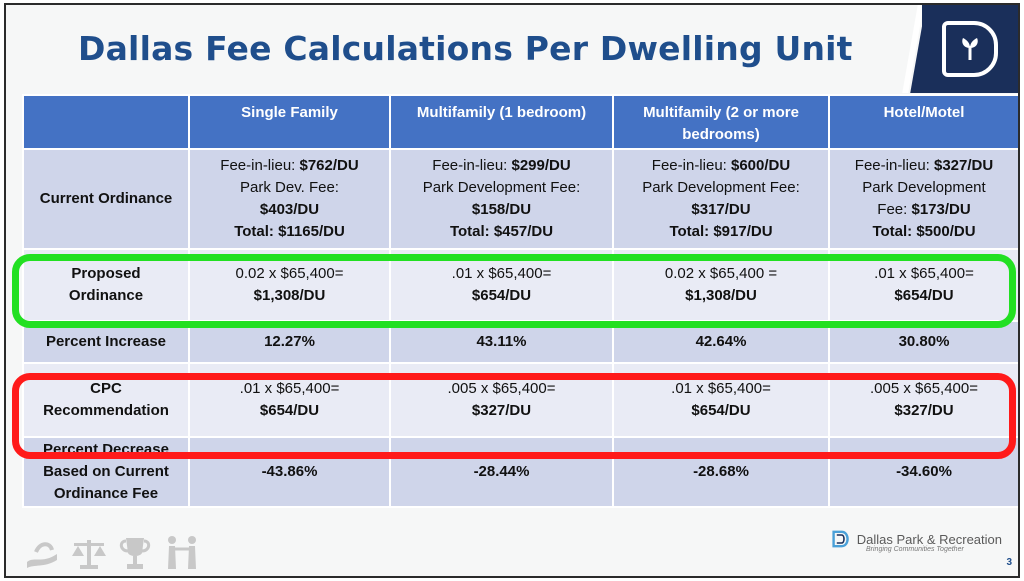 This screenshot has height=581, width=1024. Describe the element at coordinates (289, 187) in the screenshot. I see `park-dev-label: Park Dev. Fee:` at that location.